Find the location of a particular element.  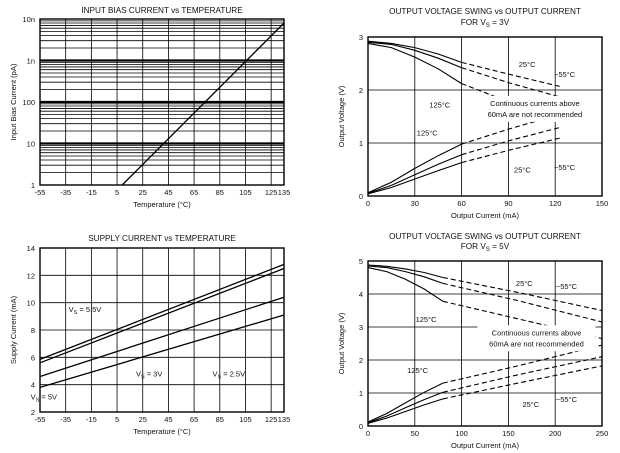

y-tick-label: 1n is located at coordinates (31, 61).